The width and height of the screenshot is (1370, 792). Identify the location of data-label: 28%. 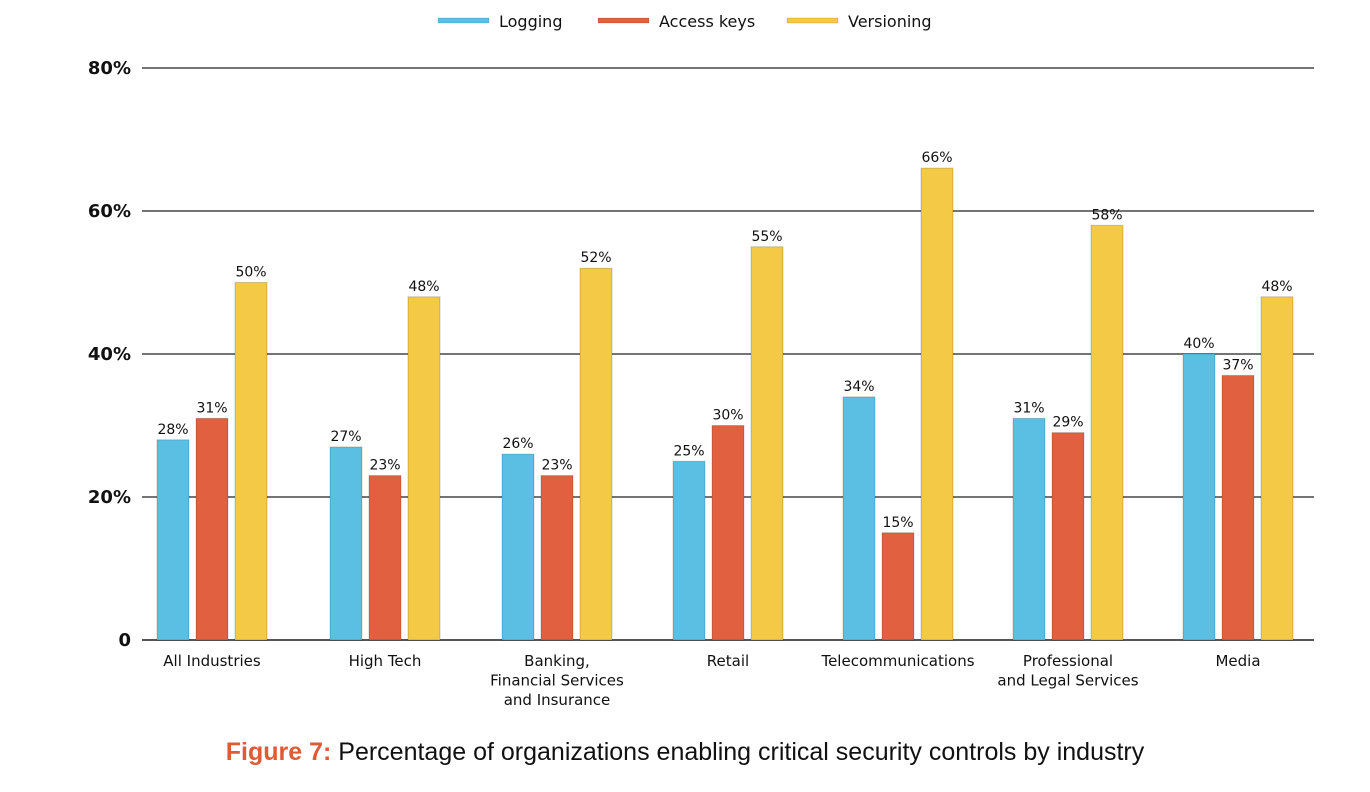
(172, 430).